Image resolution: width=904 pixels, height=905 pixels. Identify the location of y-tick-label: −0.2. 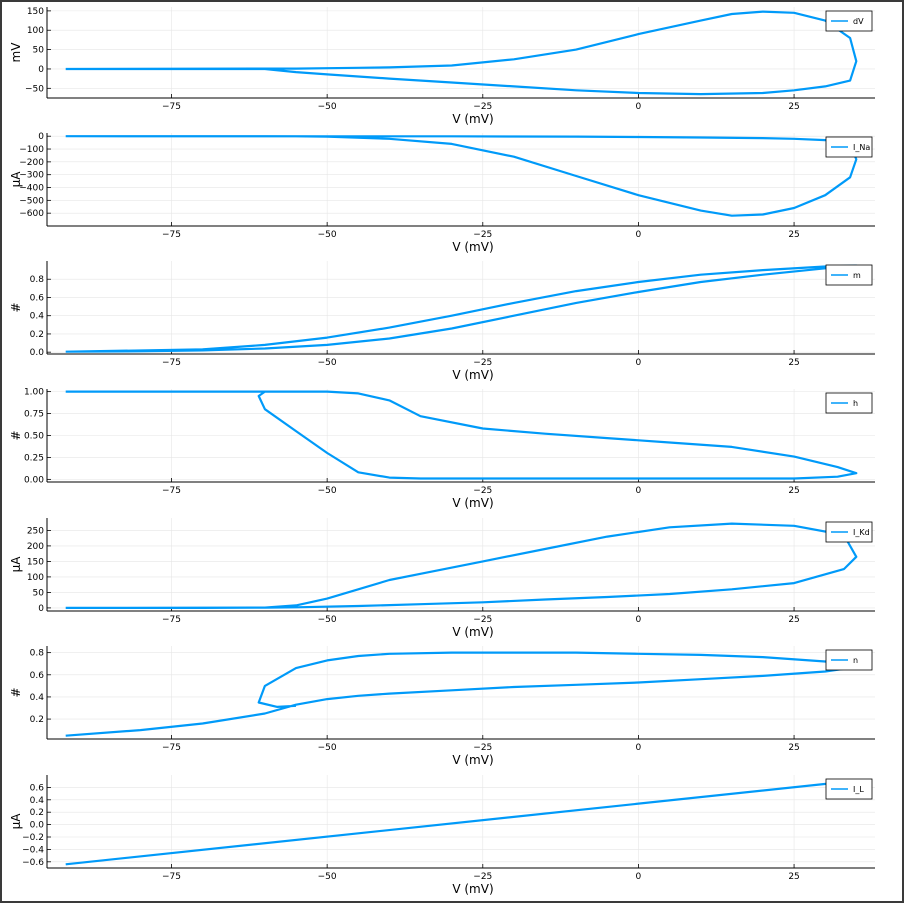
(33, 838).